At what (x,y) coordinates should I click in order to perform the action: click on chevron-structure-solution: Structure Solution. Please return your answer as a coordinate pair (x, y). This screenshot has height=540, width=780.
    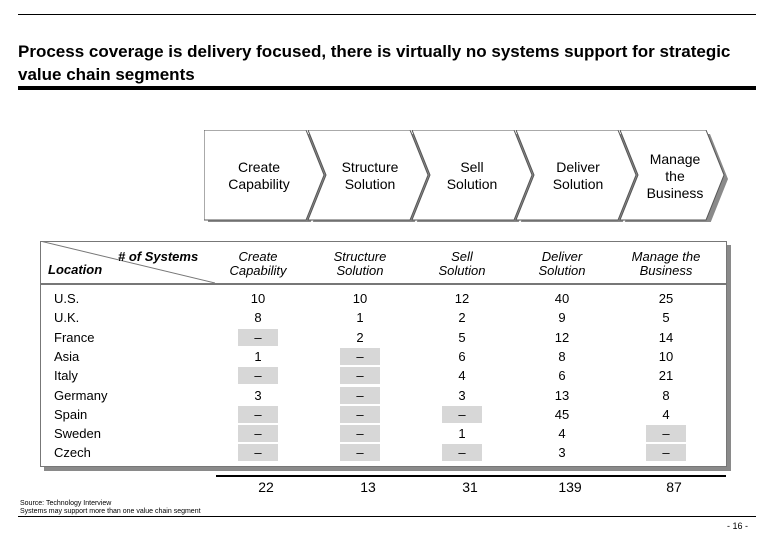
    Looking at the image, I should click on (370, 175).